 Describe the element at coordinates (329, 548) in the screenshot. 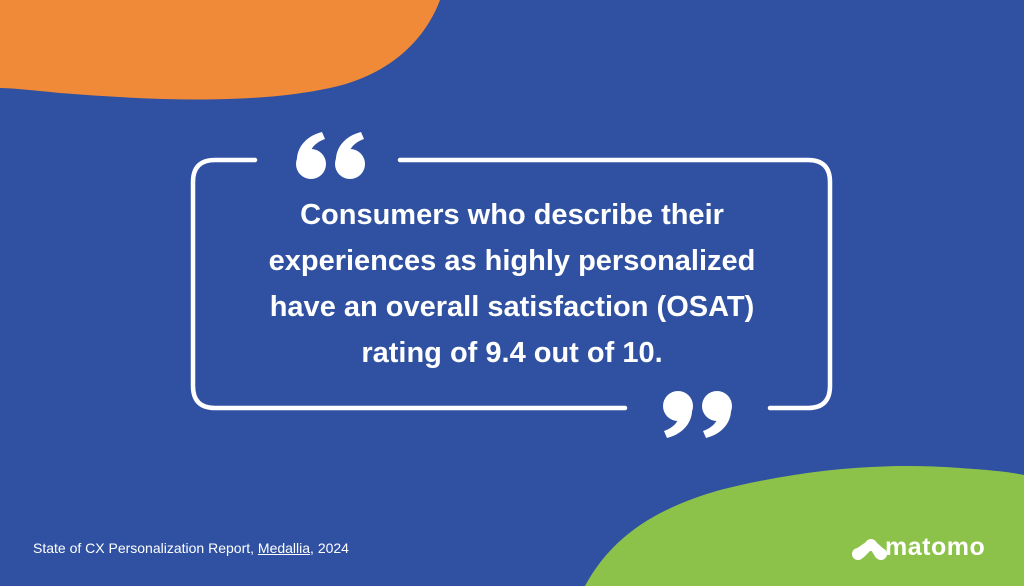

I see `source-year: , 2024` at that location.